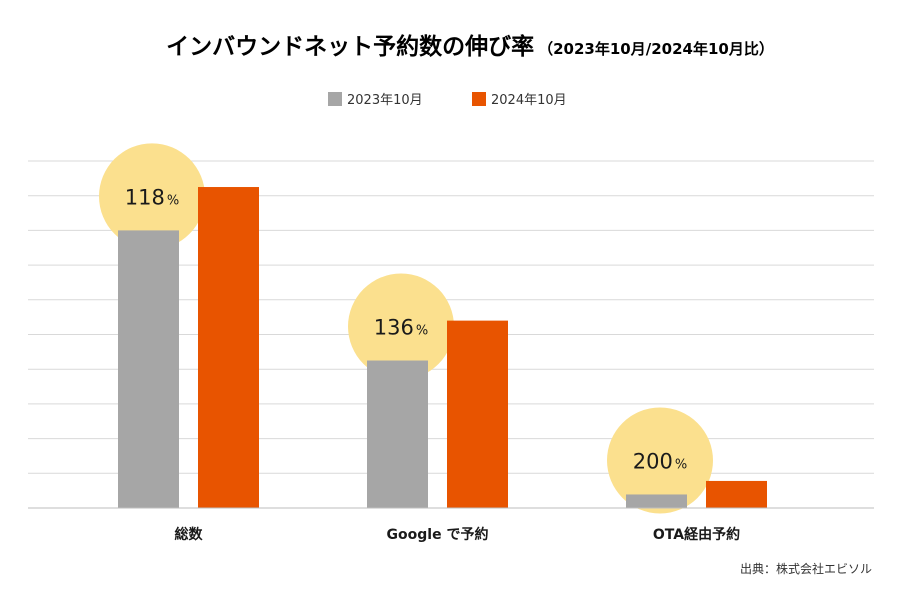 The image size is (900, 600). I want to click on growth-value: 118, so click(145, 197).